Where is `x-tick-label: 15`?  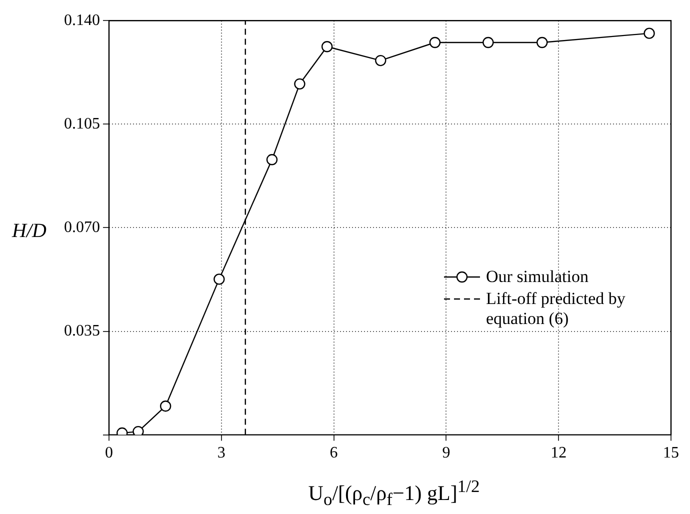 x-tick-label: 15 is located at coordinates (671, 453).